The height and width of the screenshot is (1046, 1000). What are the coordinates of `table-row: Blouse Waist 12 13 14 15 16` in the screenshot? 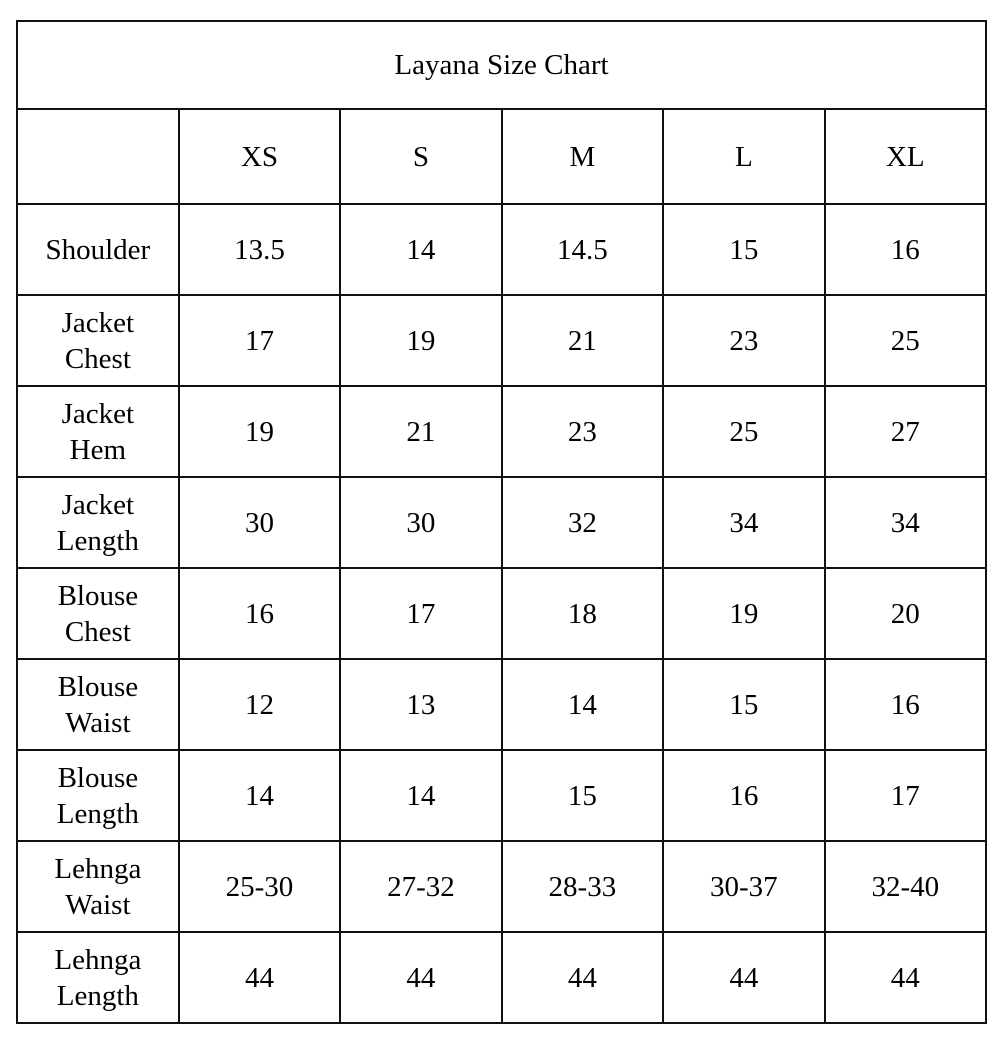 It's located at (502, 704).